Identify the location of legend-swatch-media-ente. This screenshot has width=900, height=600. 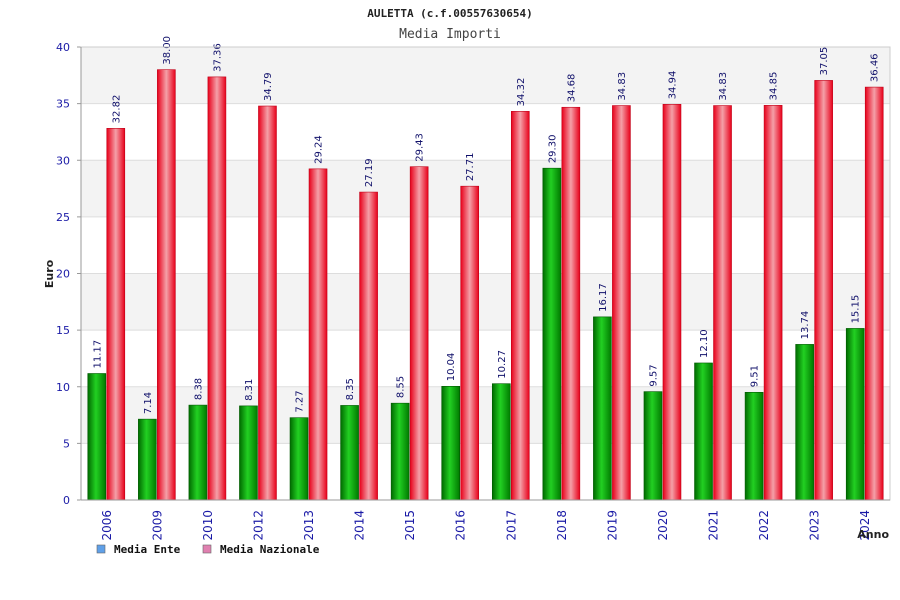
(101, 549).